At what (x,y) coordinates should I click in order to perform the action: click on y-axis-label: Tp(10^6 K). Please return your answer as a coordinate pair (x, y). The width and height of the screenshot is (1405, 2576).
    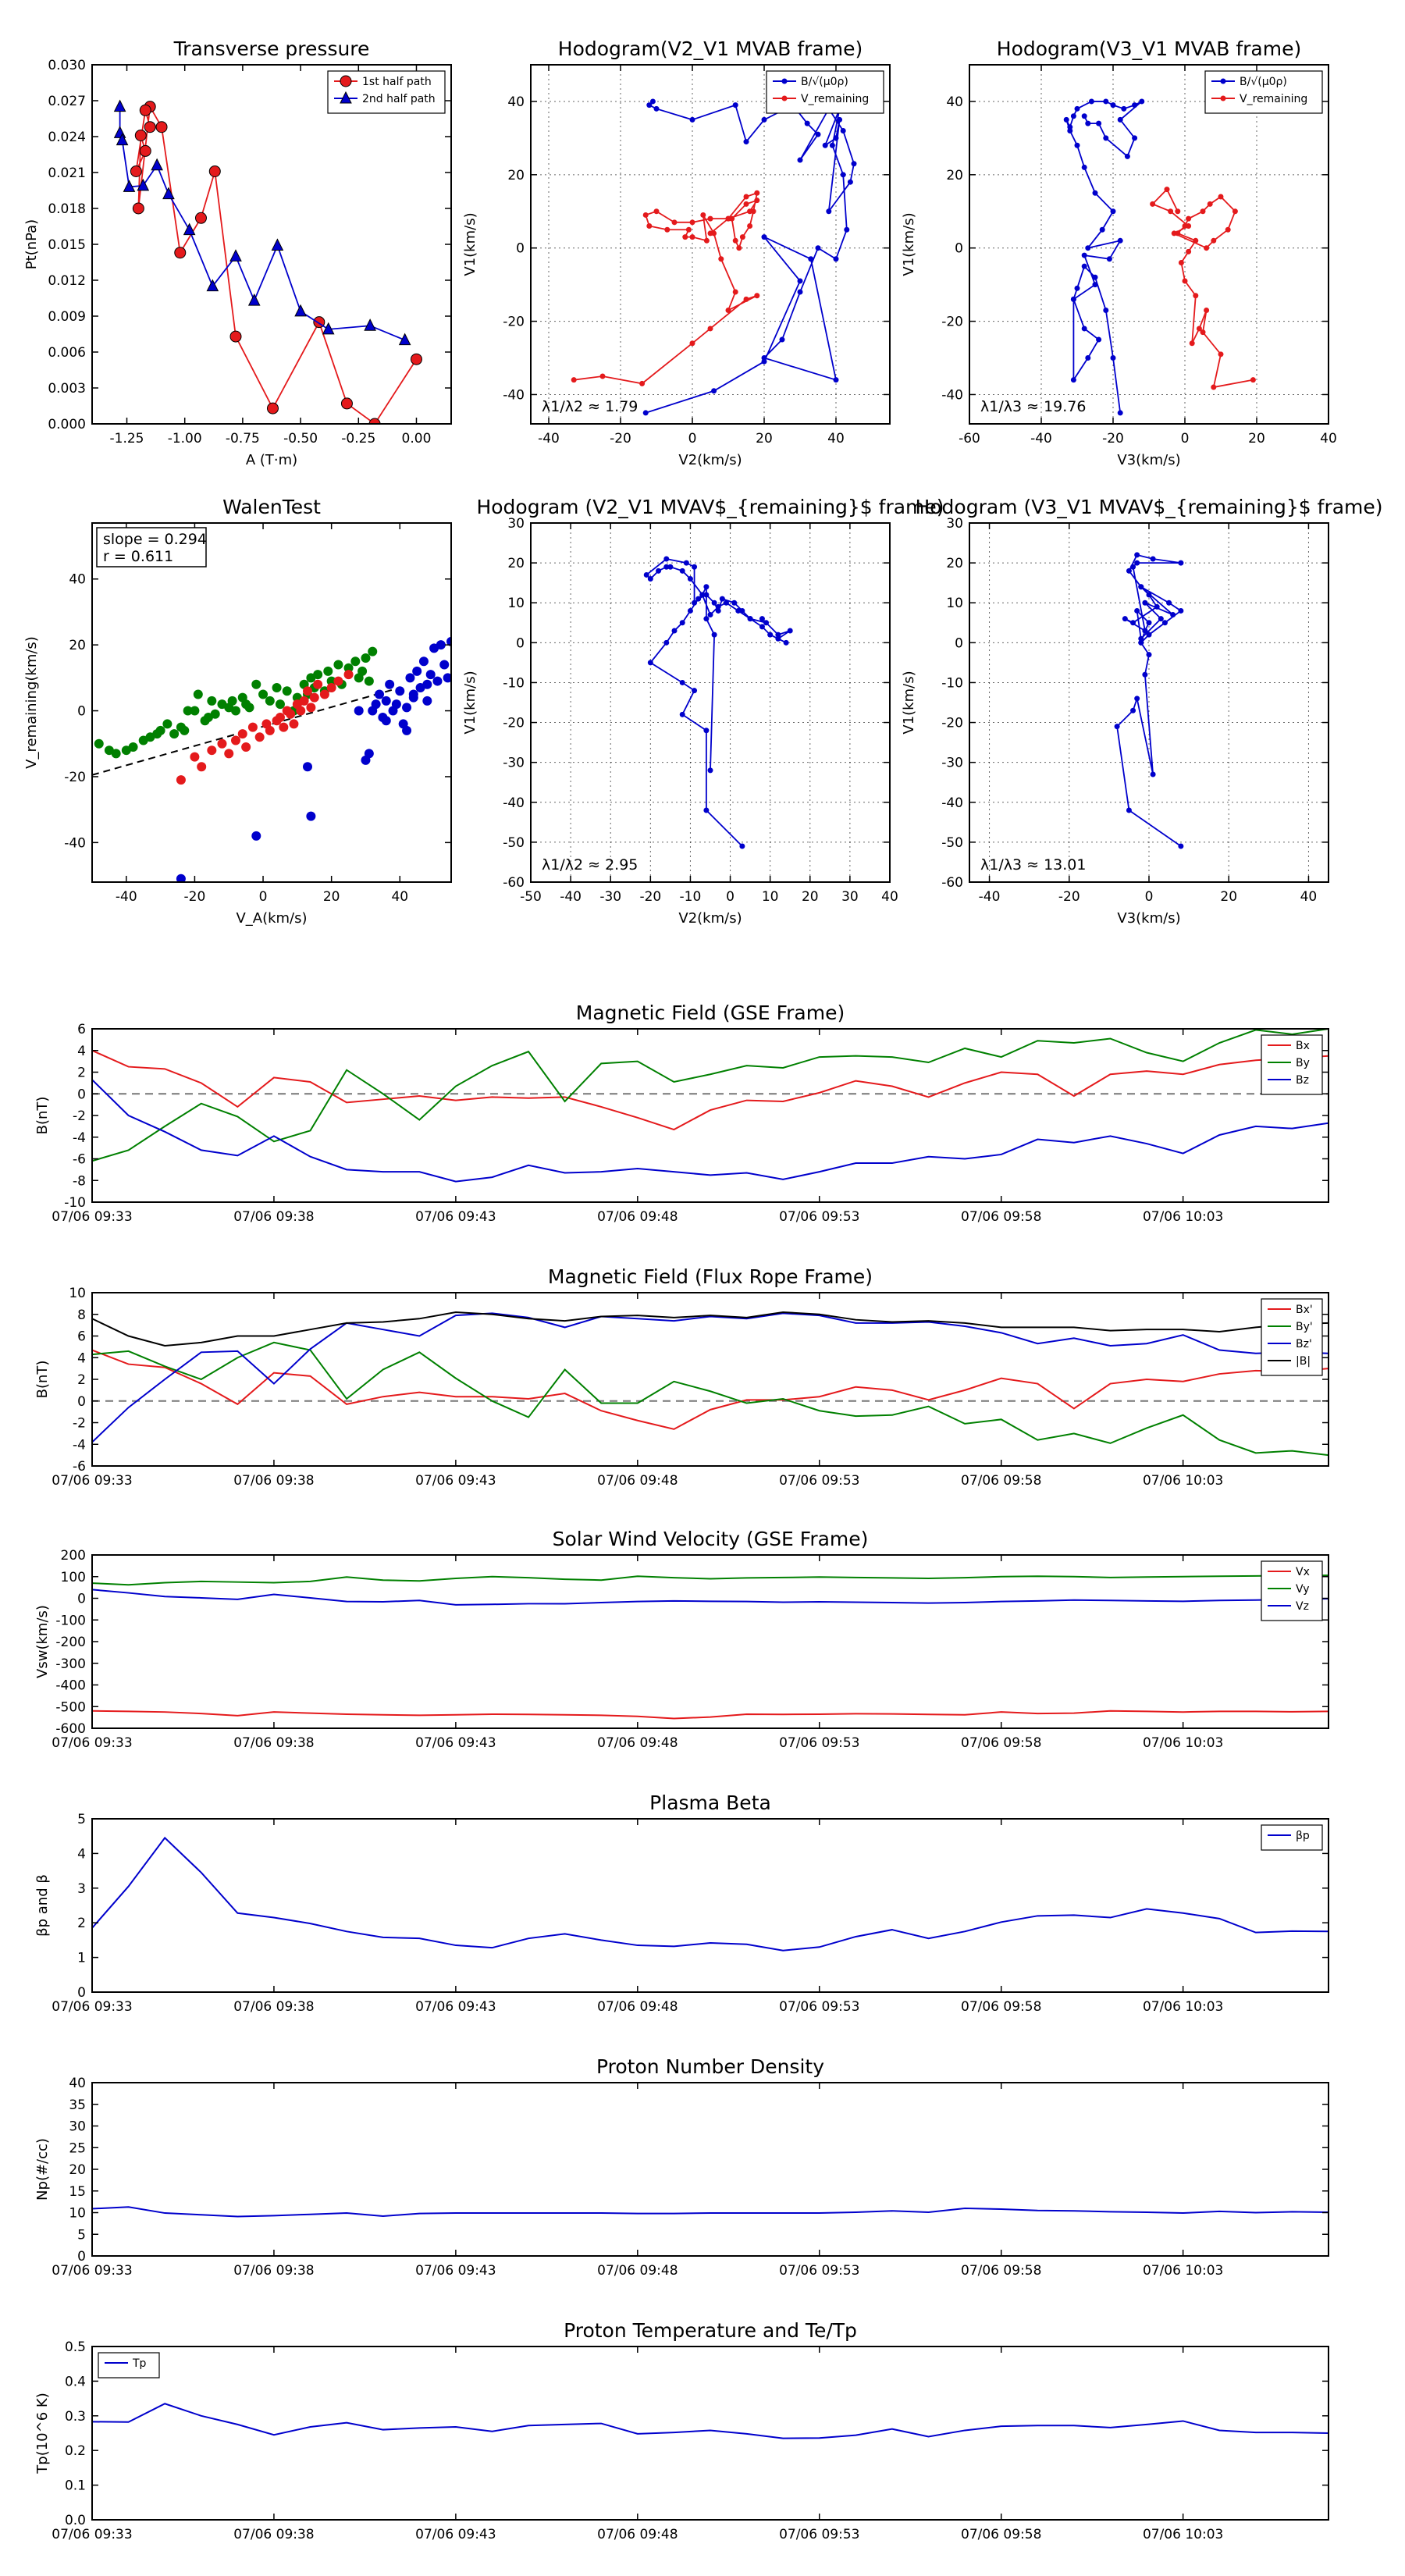
    Looking at the image, I should click on (43, 2433).